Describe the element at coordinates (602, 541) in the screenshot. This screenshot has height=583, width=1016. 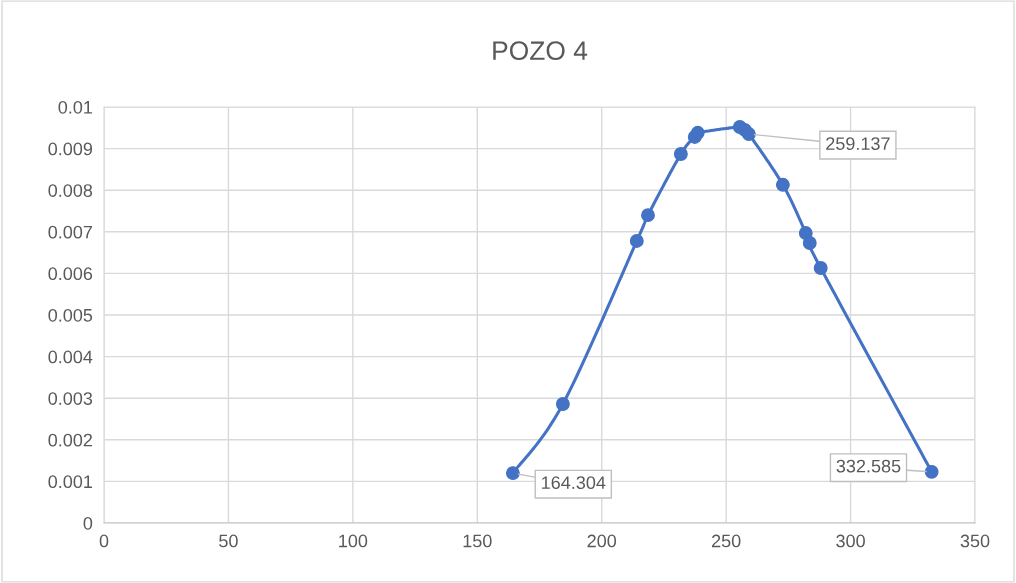
I see `x-tick-label: 200` at that location.